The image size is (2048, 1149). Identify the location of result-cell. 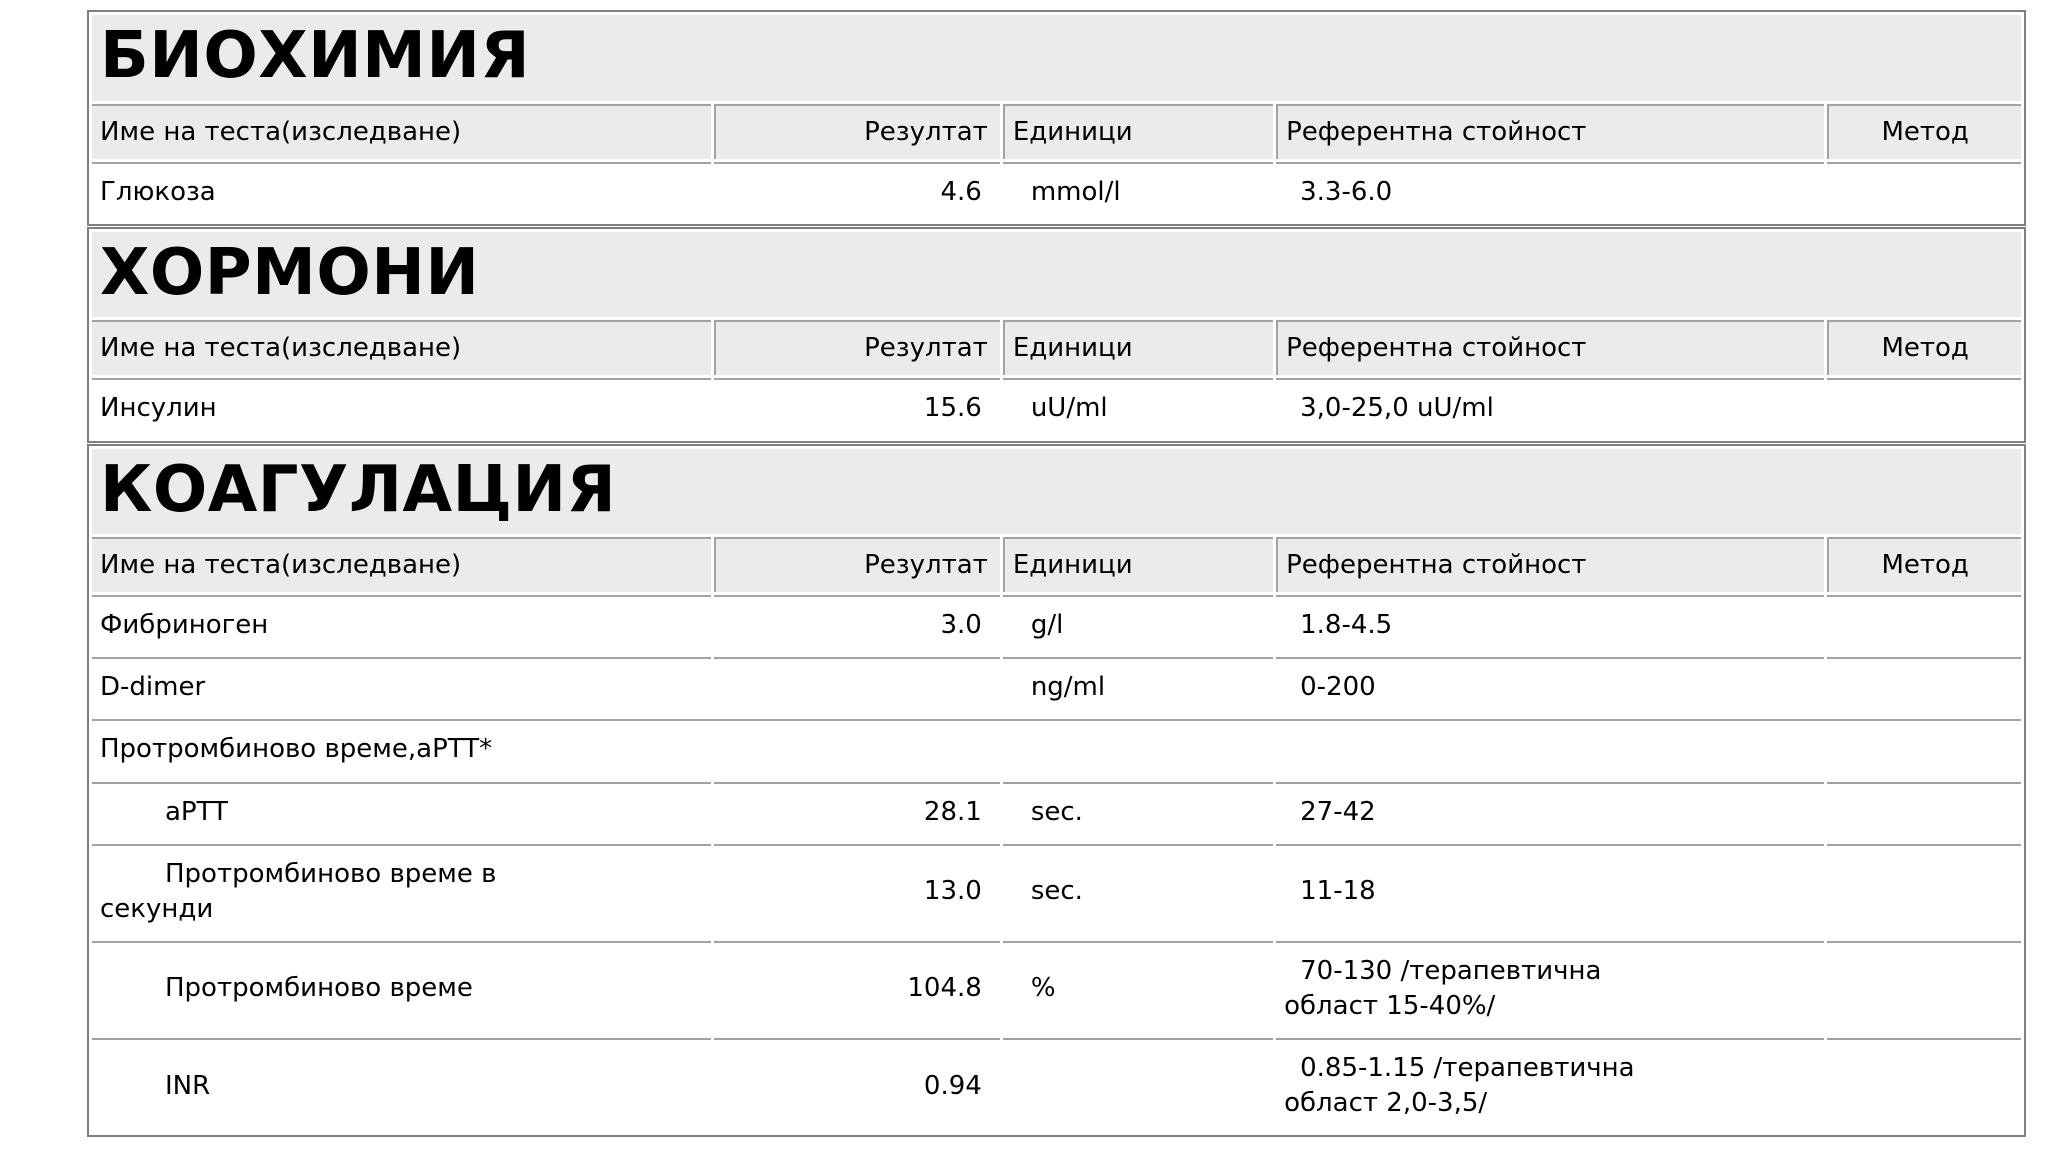
(857, 686).